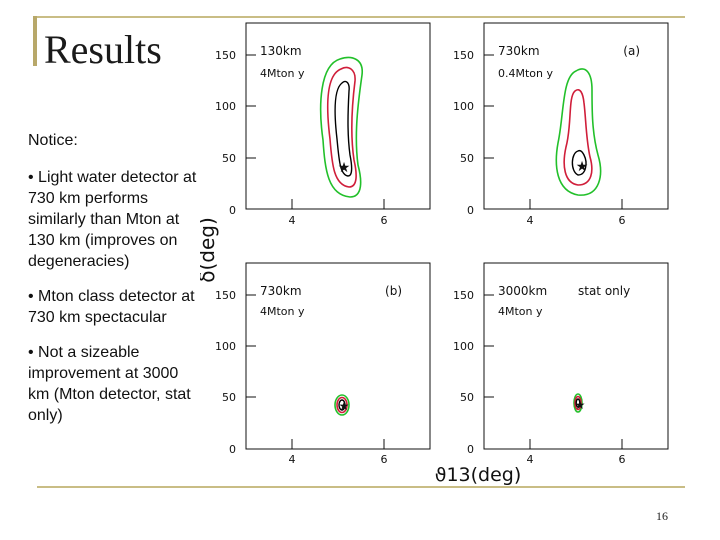  Describe the element at coordinates (604, 291) in the screenshot. I see `panel-tag: stat only` at that location.